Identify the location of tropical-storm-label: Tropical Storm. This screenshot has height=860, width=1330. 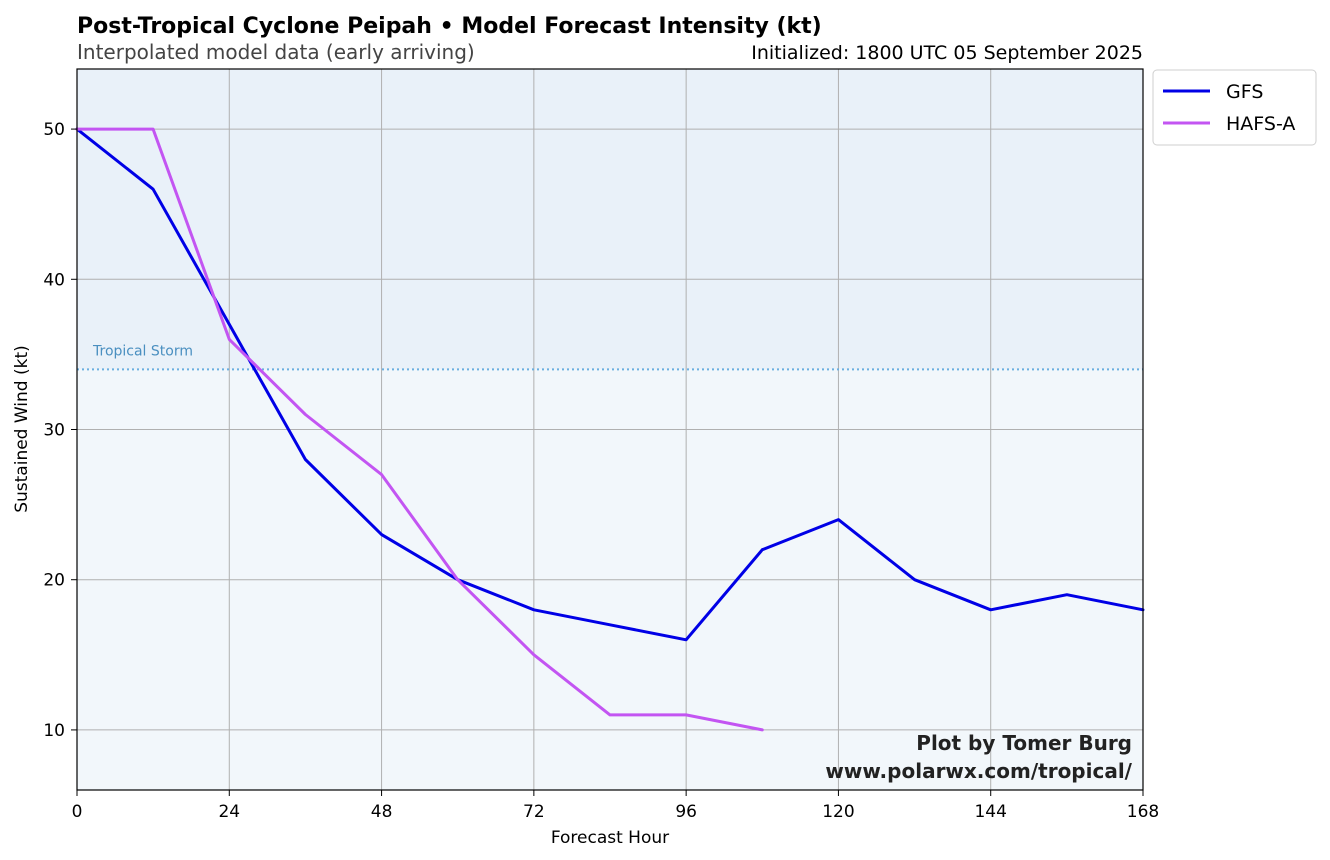
(142, 351).